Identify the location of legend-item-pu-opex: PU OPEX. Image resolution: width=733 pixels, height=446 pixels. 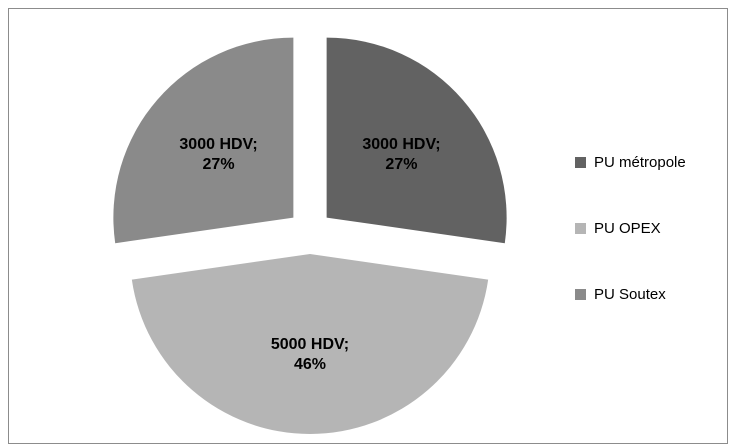
(650, 228).